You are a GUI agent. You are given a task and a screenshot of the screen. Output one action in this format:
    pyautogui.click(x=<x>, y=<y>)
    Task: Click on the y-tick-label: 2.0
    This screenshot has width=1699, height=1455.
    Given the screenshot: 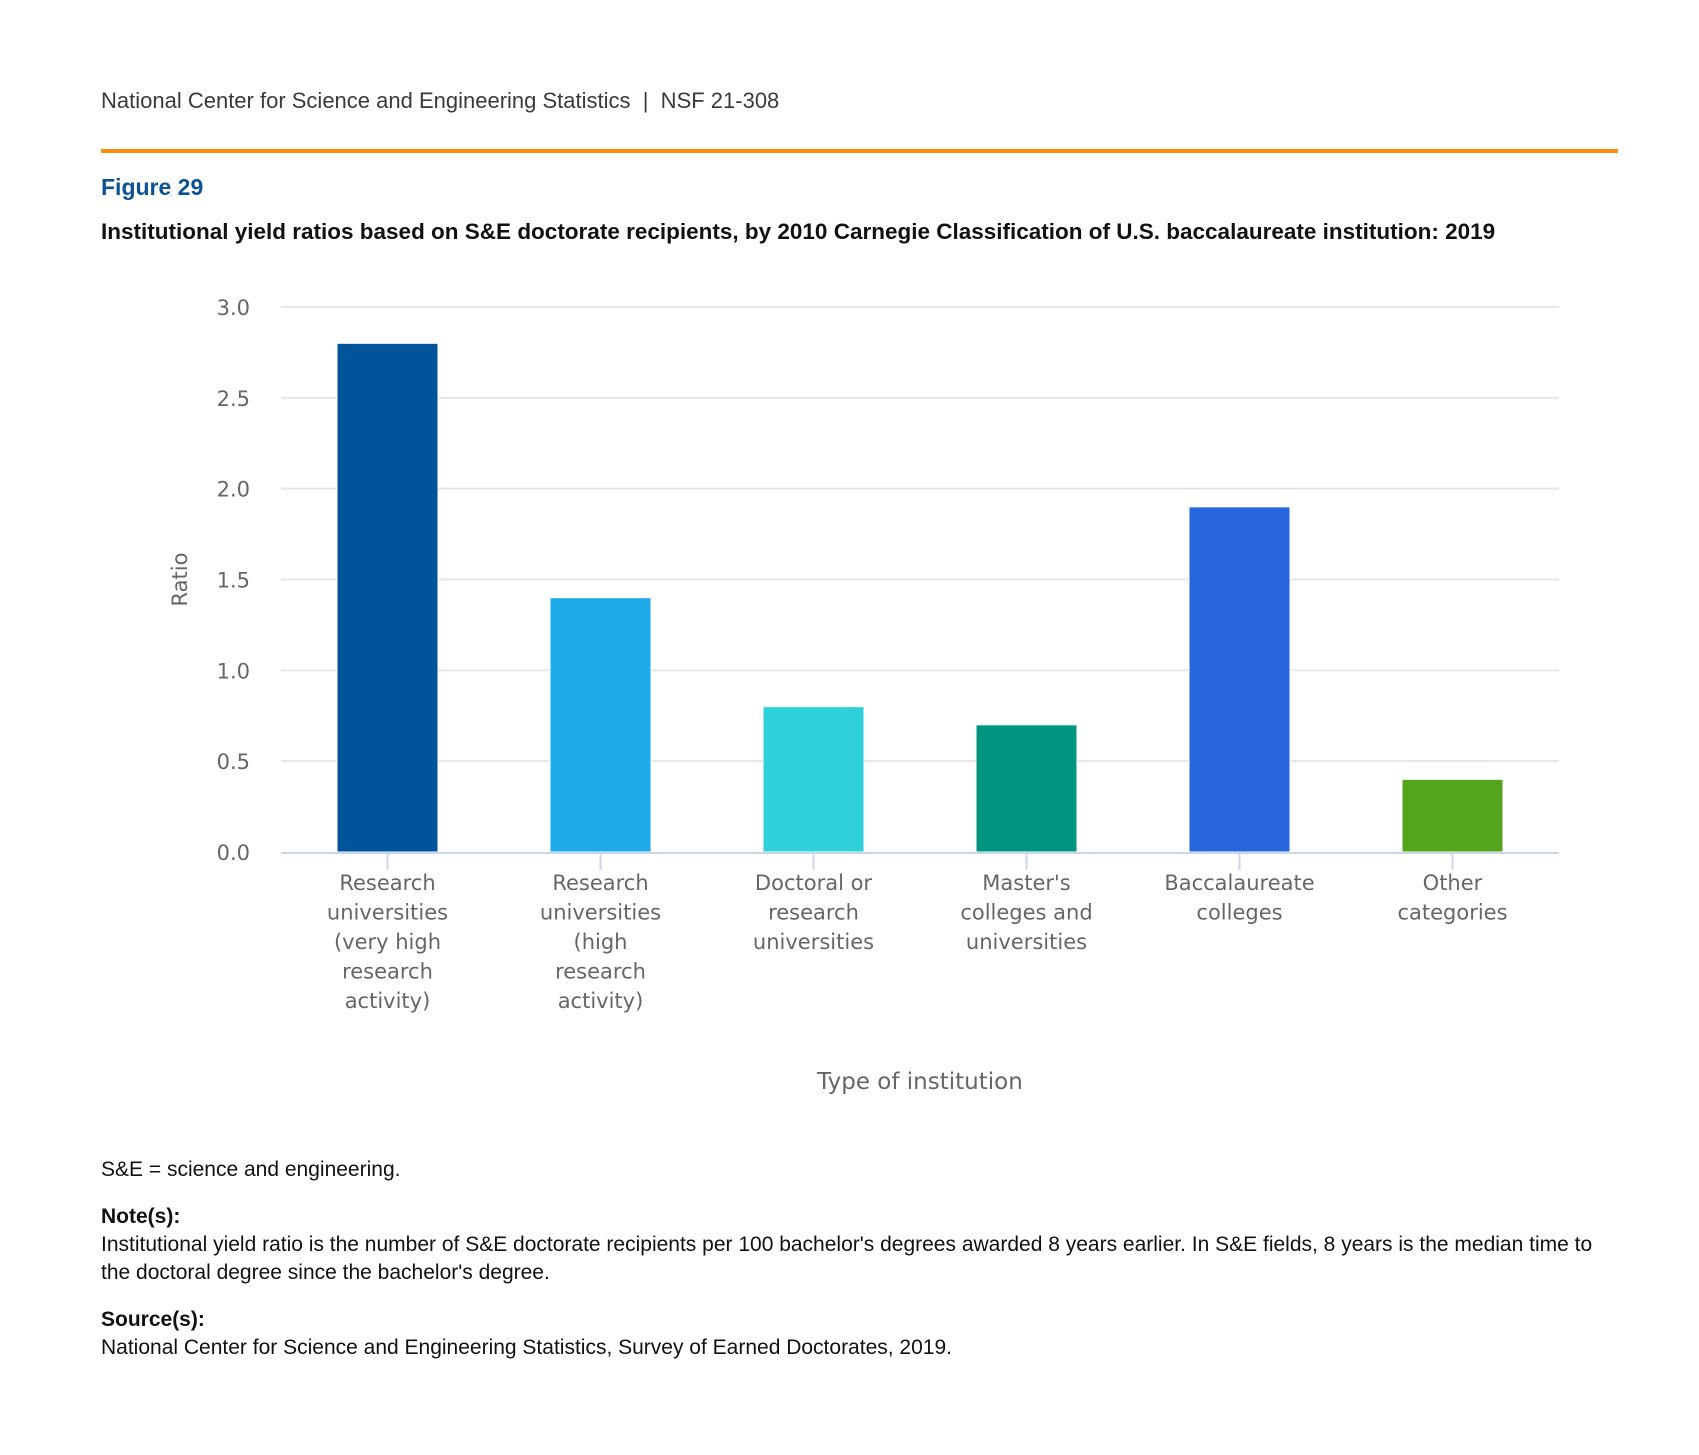 What is the action you would take?
    pyautogui.click(x=233, y=490)
    